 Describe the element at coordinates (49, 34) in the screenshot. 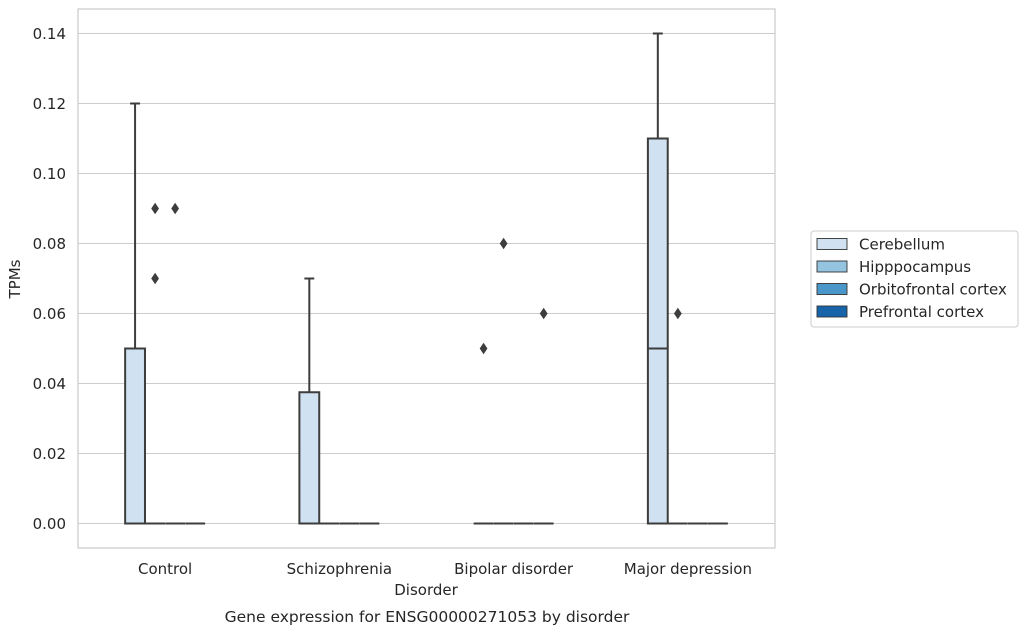

I see `y-tick-label: 0.14` at that location.